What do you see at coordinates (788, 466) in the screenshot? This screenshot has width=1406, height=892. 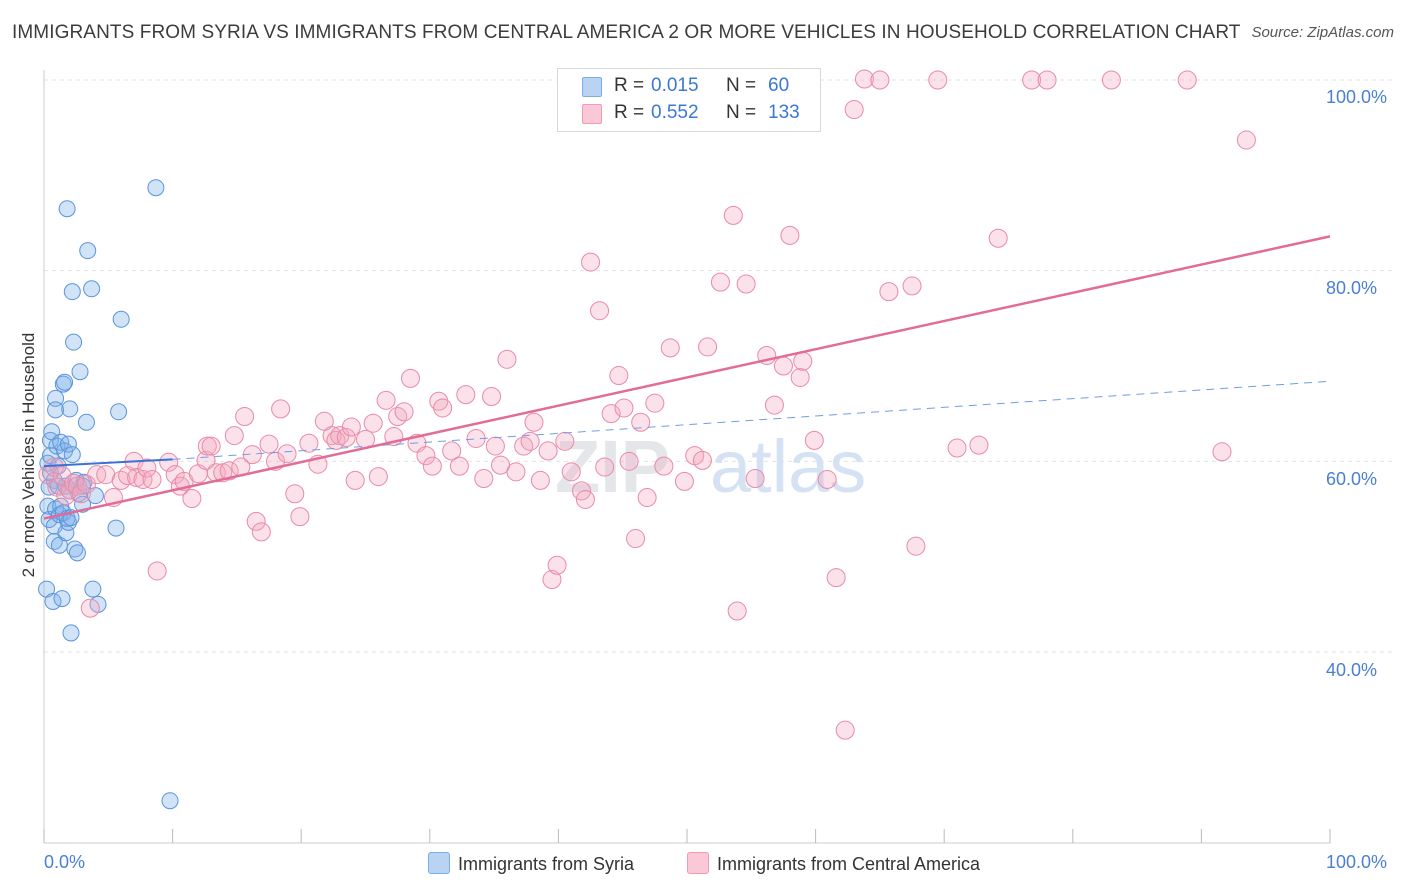 I see `watermark-atlas: atlas` at bounding box center [788, 466].